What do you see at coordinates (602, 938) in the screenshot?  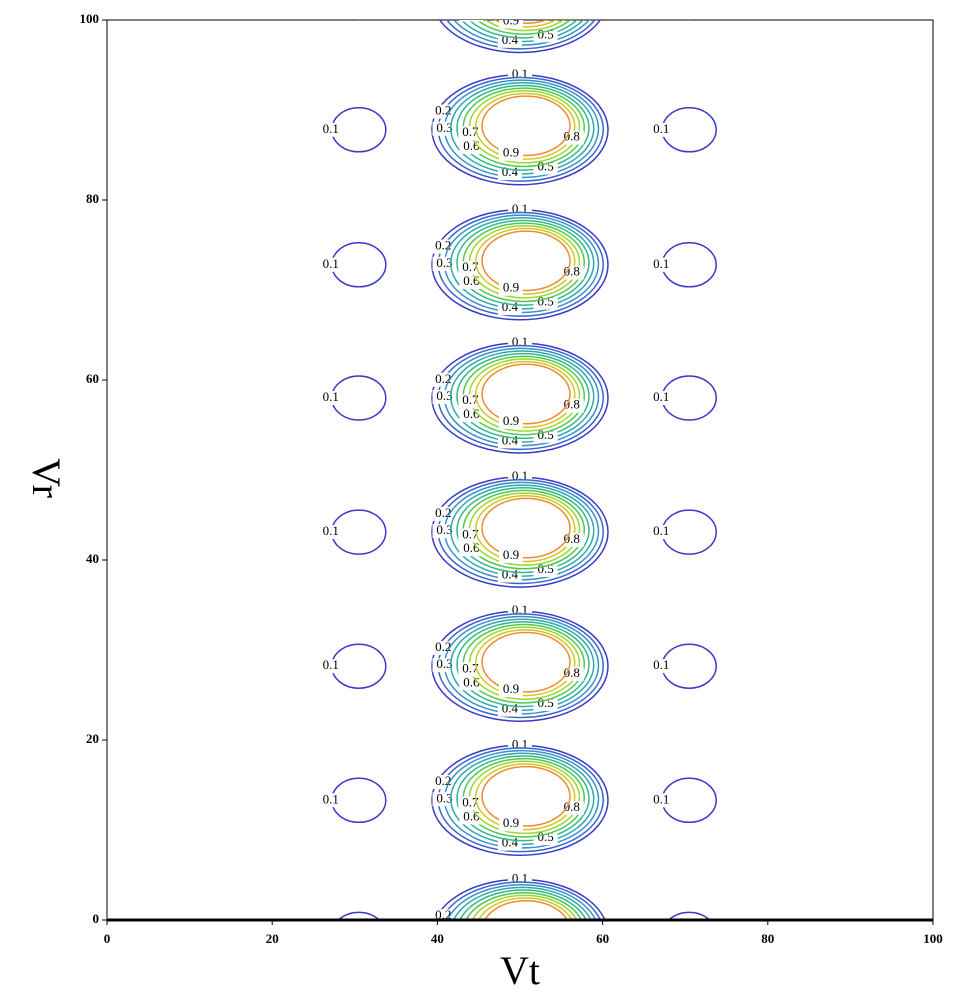 I see `x-tick-label: 60` at bounding box center [602, 938].